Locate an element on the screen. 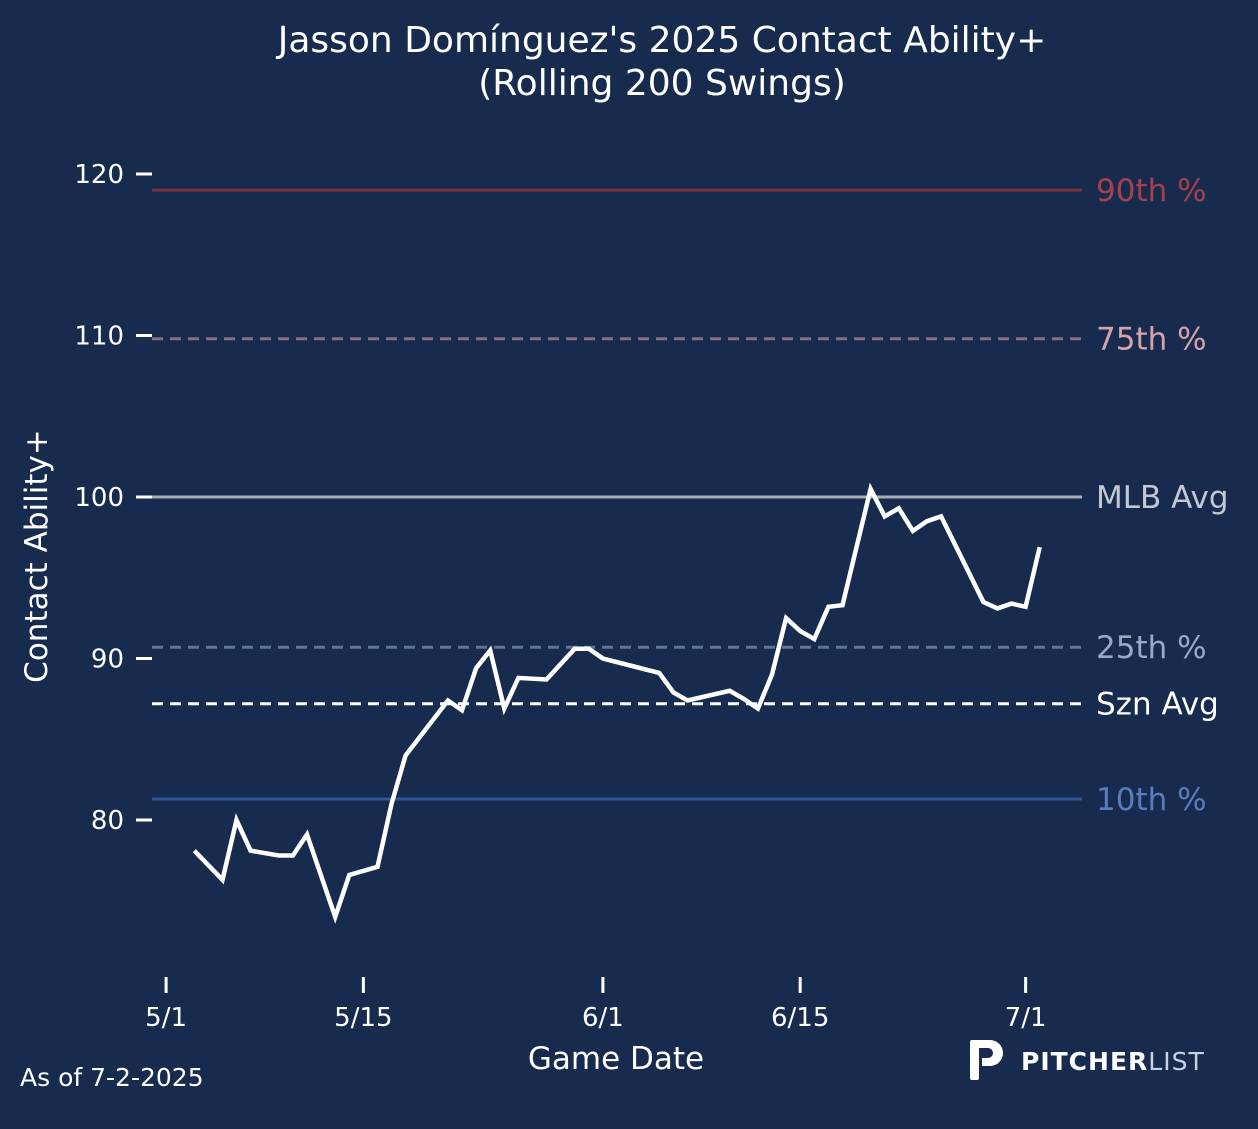 This screenshot has width=1258, height=1129. pitcherlist-p-logo-icon is located at coordinates (986, 1060).